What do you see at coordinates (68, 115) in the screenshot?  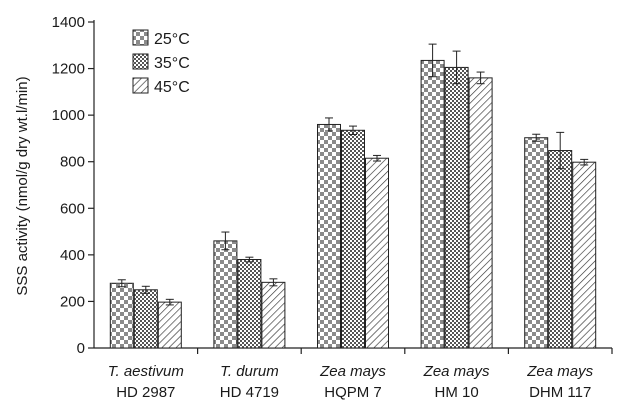 I see `y-tick-label: 1000` at bounding box center [68, 115].